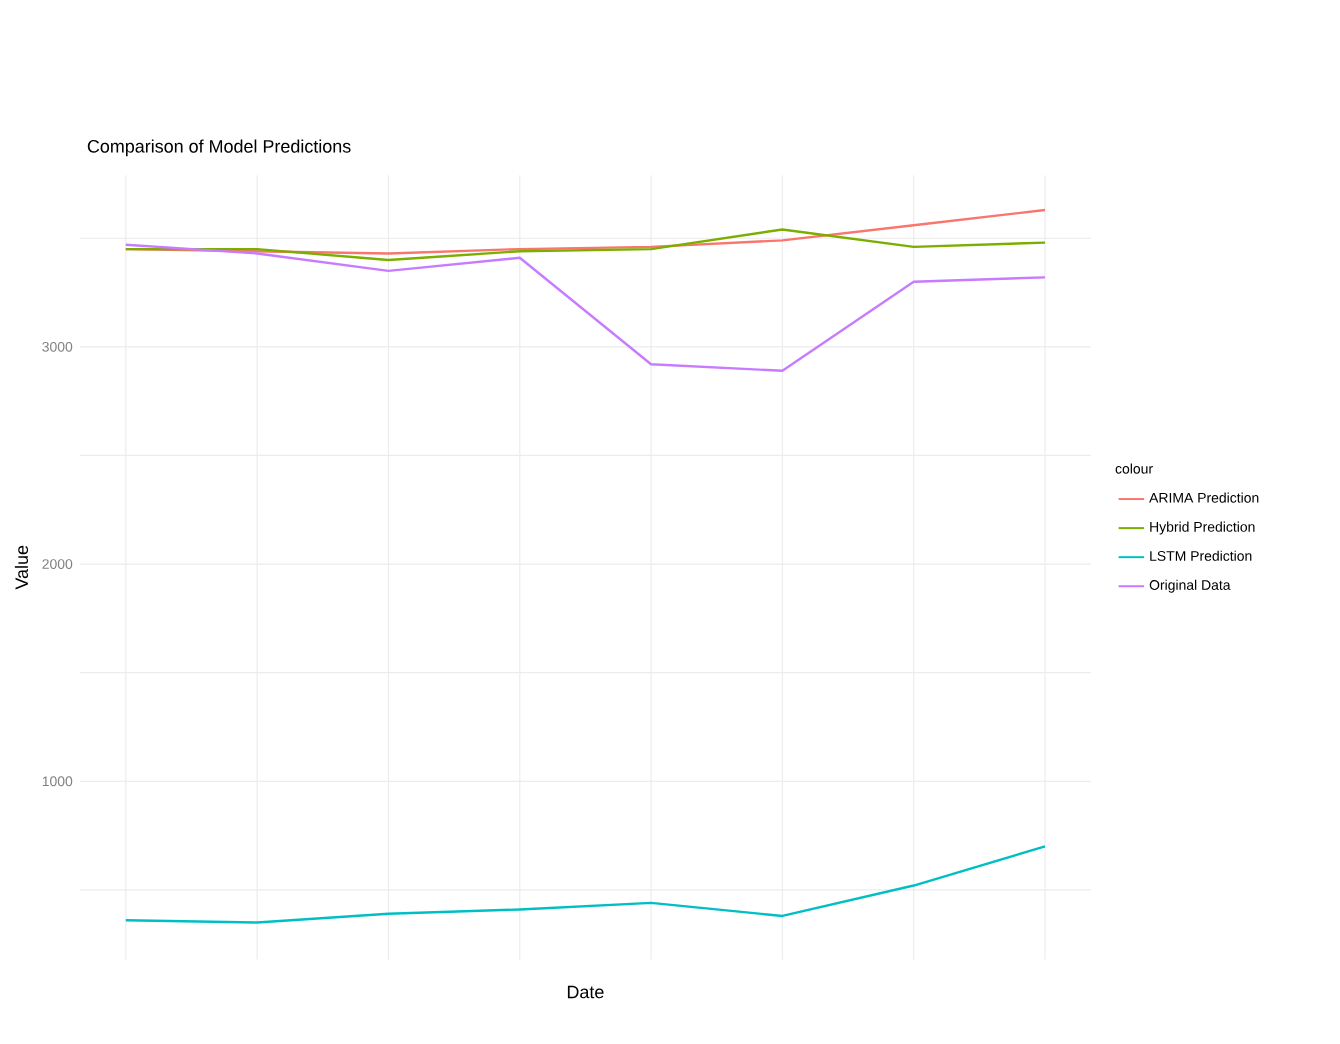 This screenshot has height=1044, width=1340. I want to click on y-axis-title: Value, so click(21, 567).